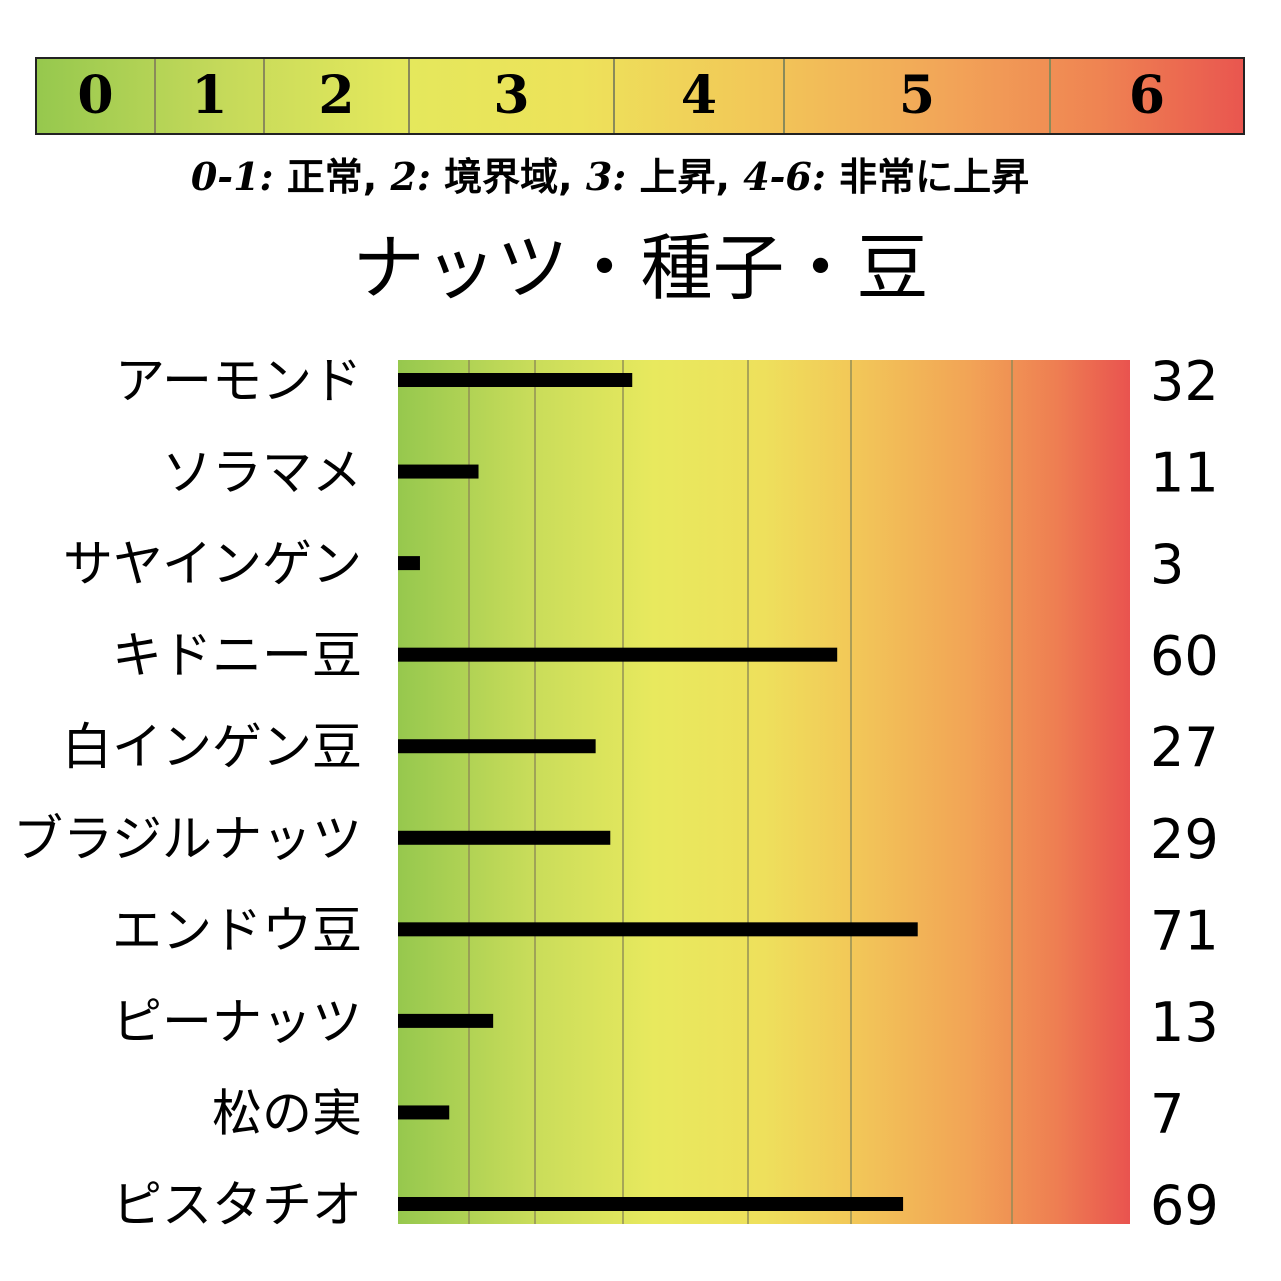 This screenshot has width=1281, height=1281. I want to click on category-label: 白インゲン豆, so click(212, 747).